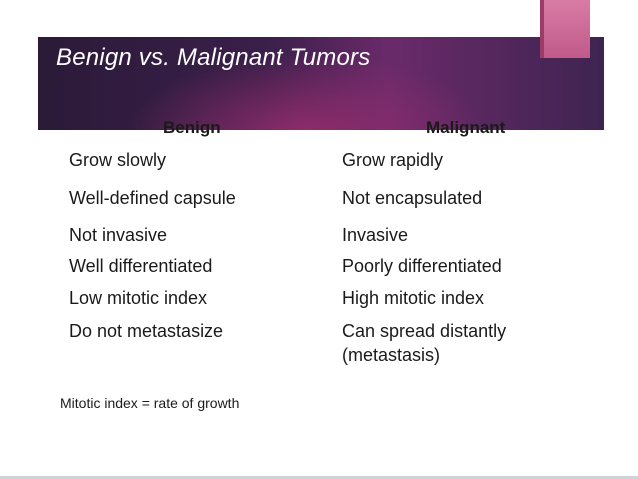 Image resolution: width=638 pixels, height=479 pixels. I want to click on column-header-benign: Benign, so click(192, 127).